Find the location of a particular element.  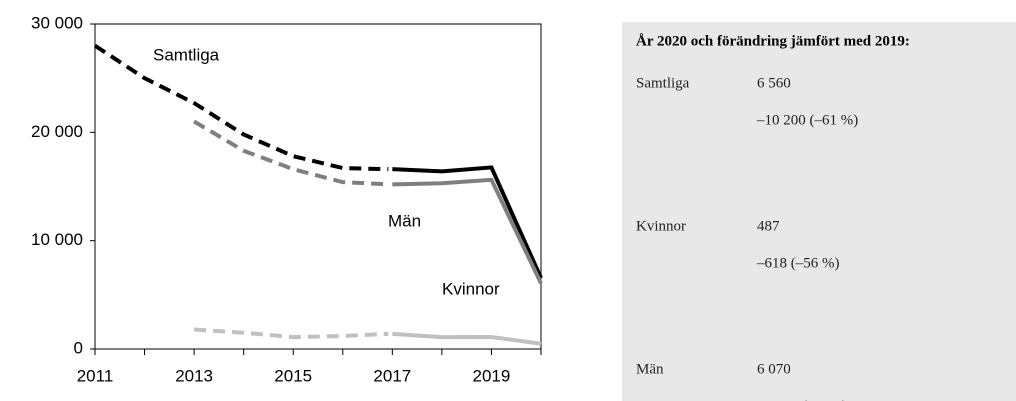

series-label: Samtliga is located at coordinates (186, 54).